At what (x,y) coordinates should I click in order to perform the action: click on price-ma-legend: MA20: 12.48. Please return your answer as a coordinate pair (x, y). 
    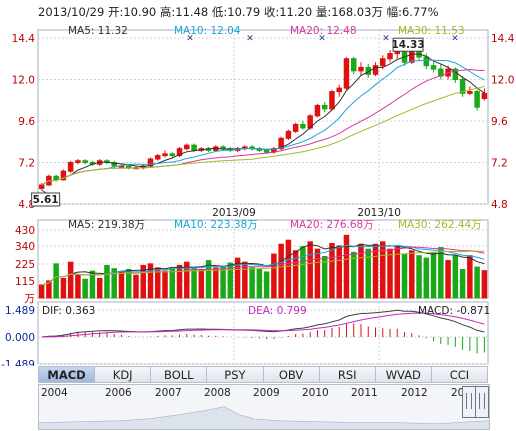
    Looking at the image, I should click on (323, 31).